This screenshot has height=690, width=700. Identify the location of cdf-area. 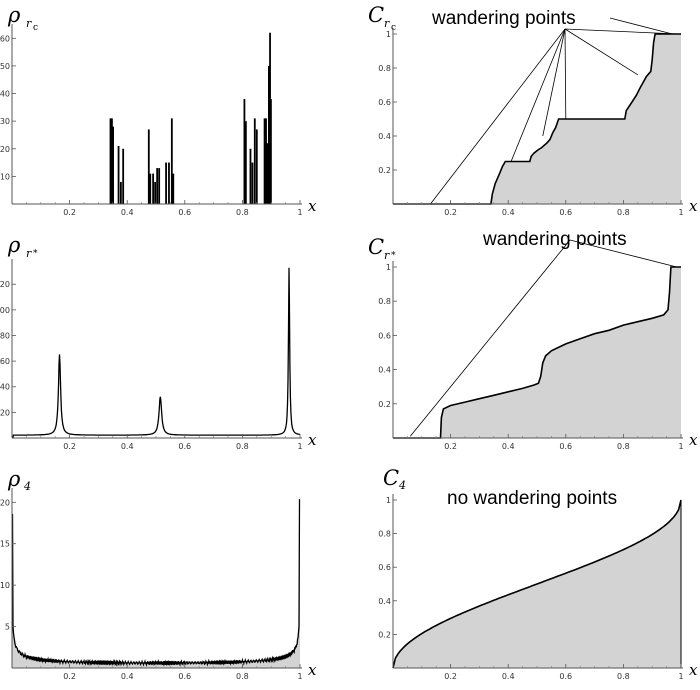
(537, 119).